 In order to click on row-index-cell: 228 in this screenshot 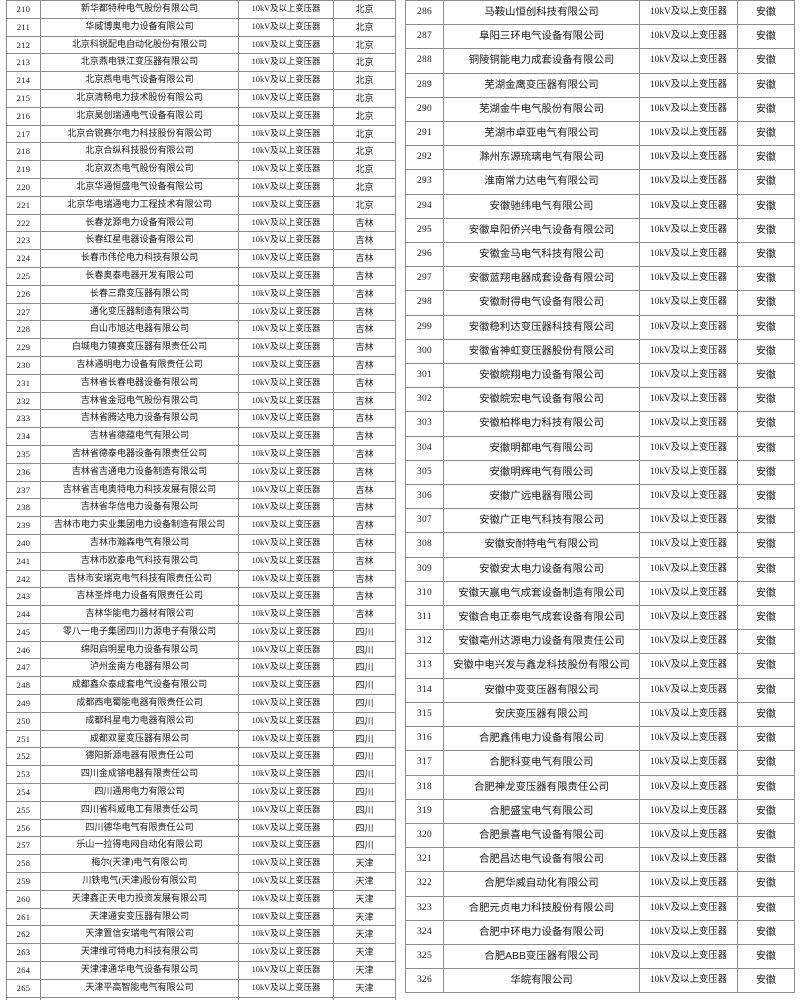, I will do `click(23, 330)`.